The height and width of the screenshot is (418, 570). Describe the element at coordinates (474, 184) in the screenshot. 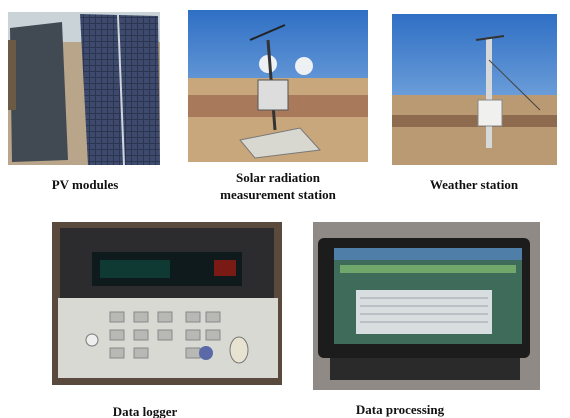

I see `caption: Weather station` at that location.